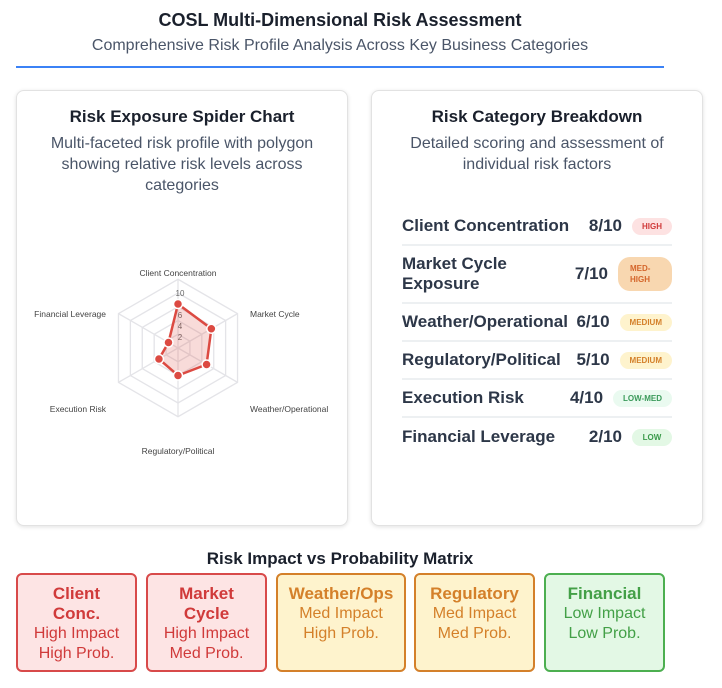 This screenshot has width=722, height=688. I want to click on radar-category-label: Weather/Operational, so click(289, 409).